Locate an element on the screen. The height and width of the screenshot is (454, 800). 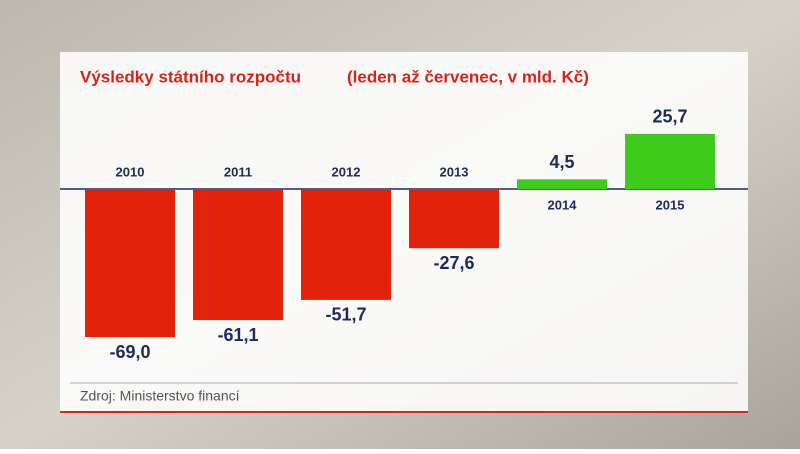
value-label: 25,7 is located at coordinates (669, 117).